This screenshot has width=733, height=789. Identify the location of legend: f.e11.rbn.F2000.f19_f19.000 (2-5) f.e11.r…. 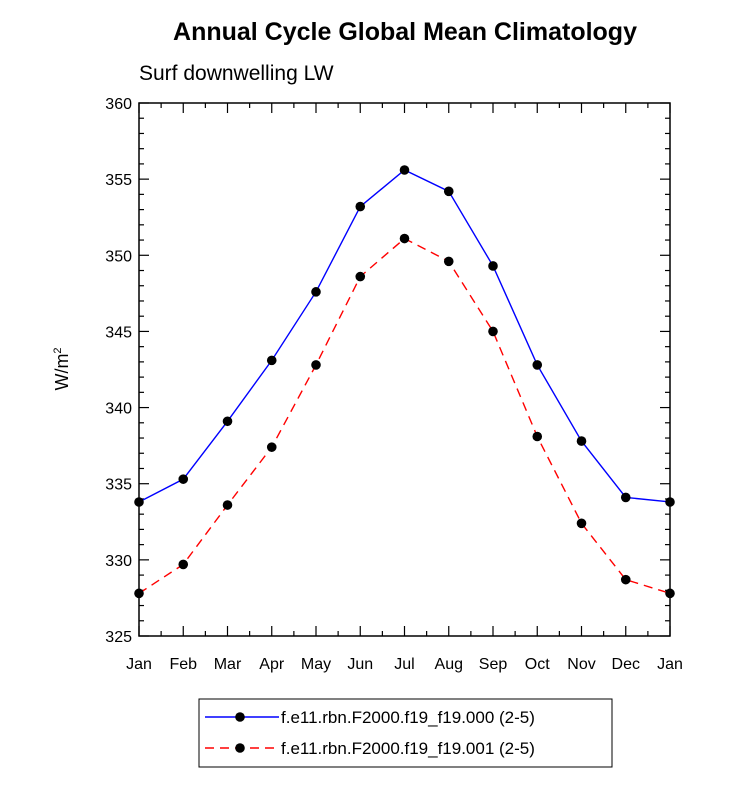
(405, 733).